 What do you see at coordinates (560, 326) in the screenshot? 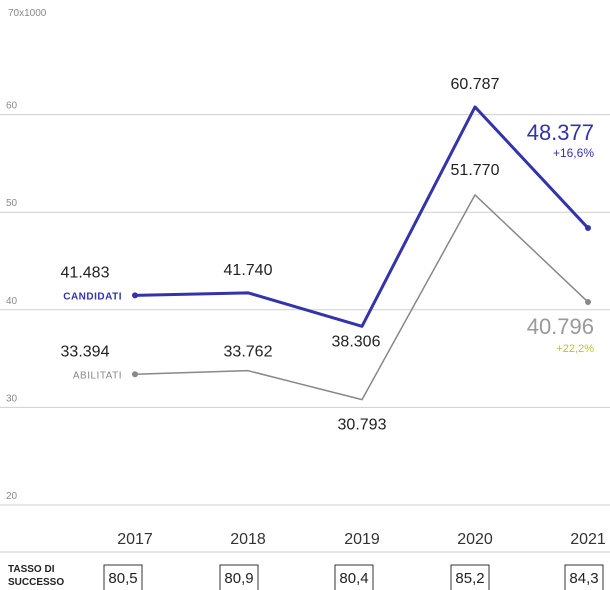
I see `data-label-abilitati-final: 40.796` at bounding box center [560, 326].